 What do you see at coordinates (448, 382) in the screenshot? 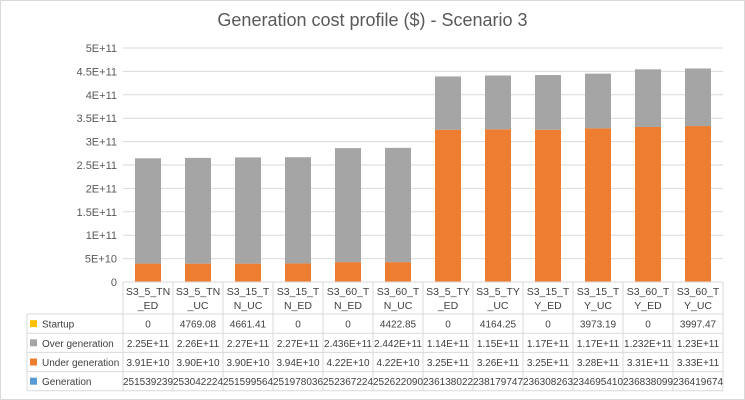
I see `data-cell: 236138022` at bounding box center [448, 382].